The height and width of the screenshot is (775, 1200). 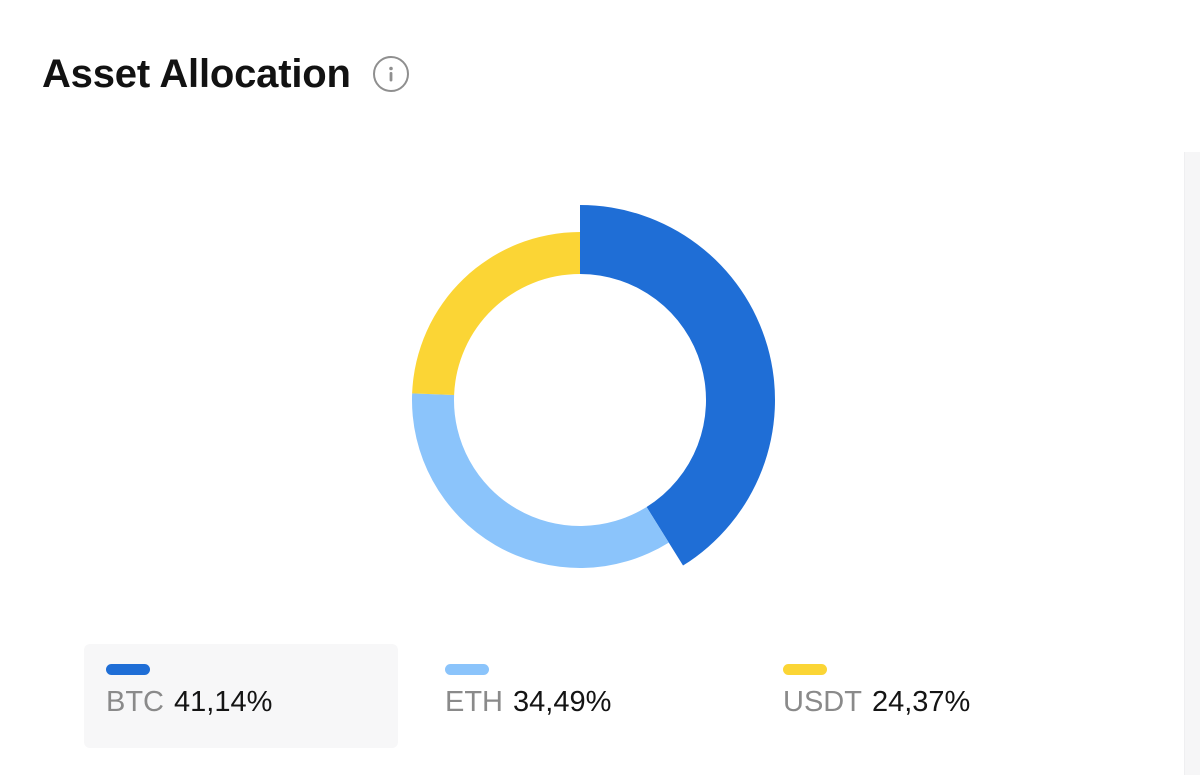 What do you see at coordinates (678, 385) in the screenshot?
I see `donut-slice-btc` at bounding box center [678, 385].